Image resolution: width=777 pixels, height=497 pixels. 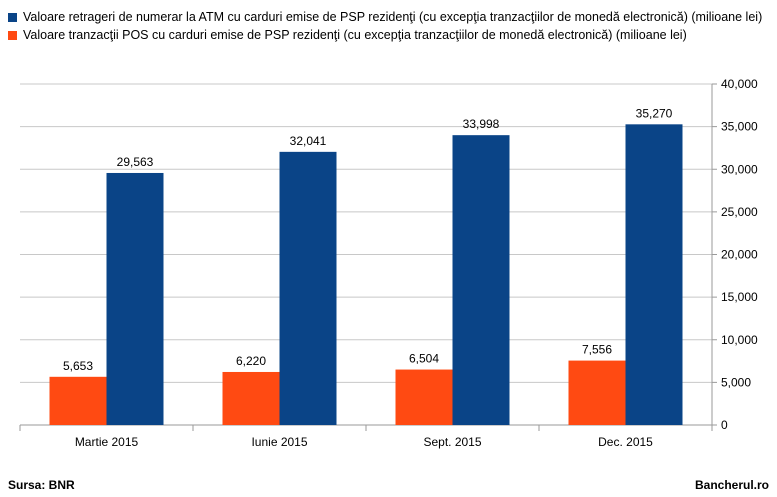 I want to click on x-tick-label: Sept. 2015, so click(x=452, y=442).